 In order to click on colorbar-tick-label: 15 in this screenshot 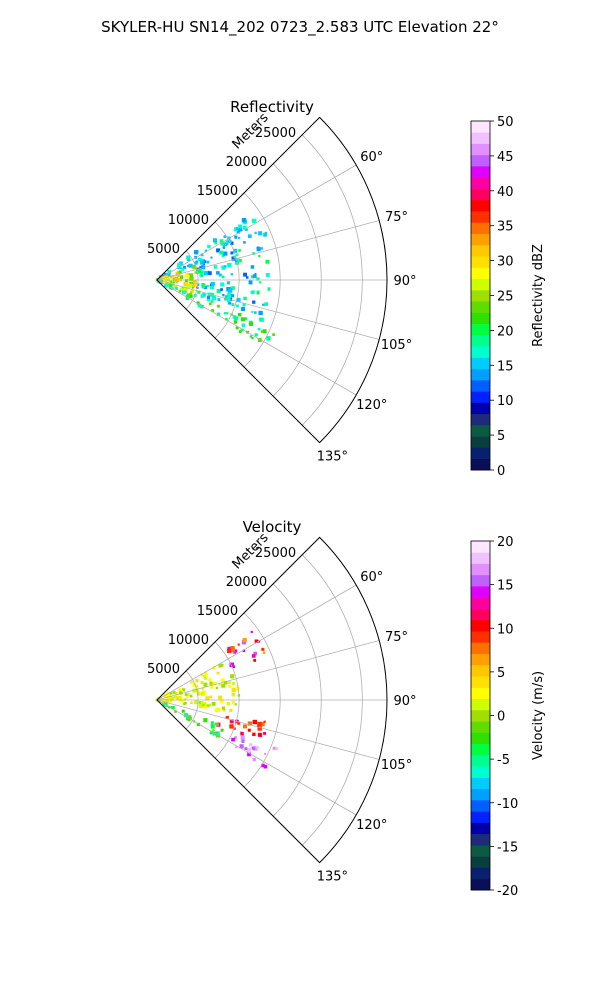, I will do `click(505, 366)`.